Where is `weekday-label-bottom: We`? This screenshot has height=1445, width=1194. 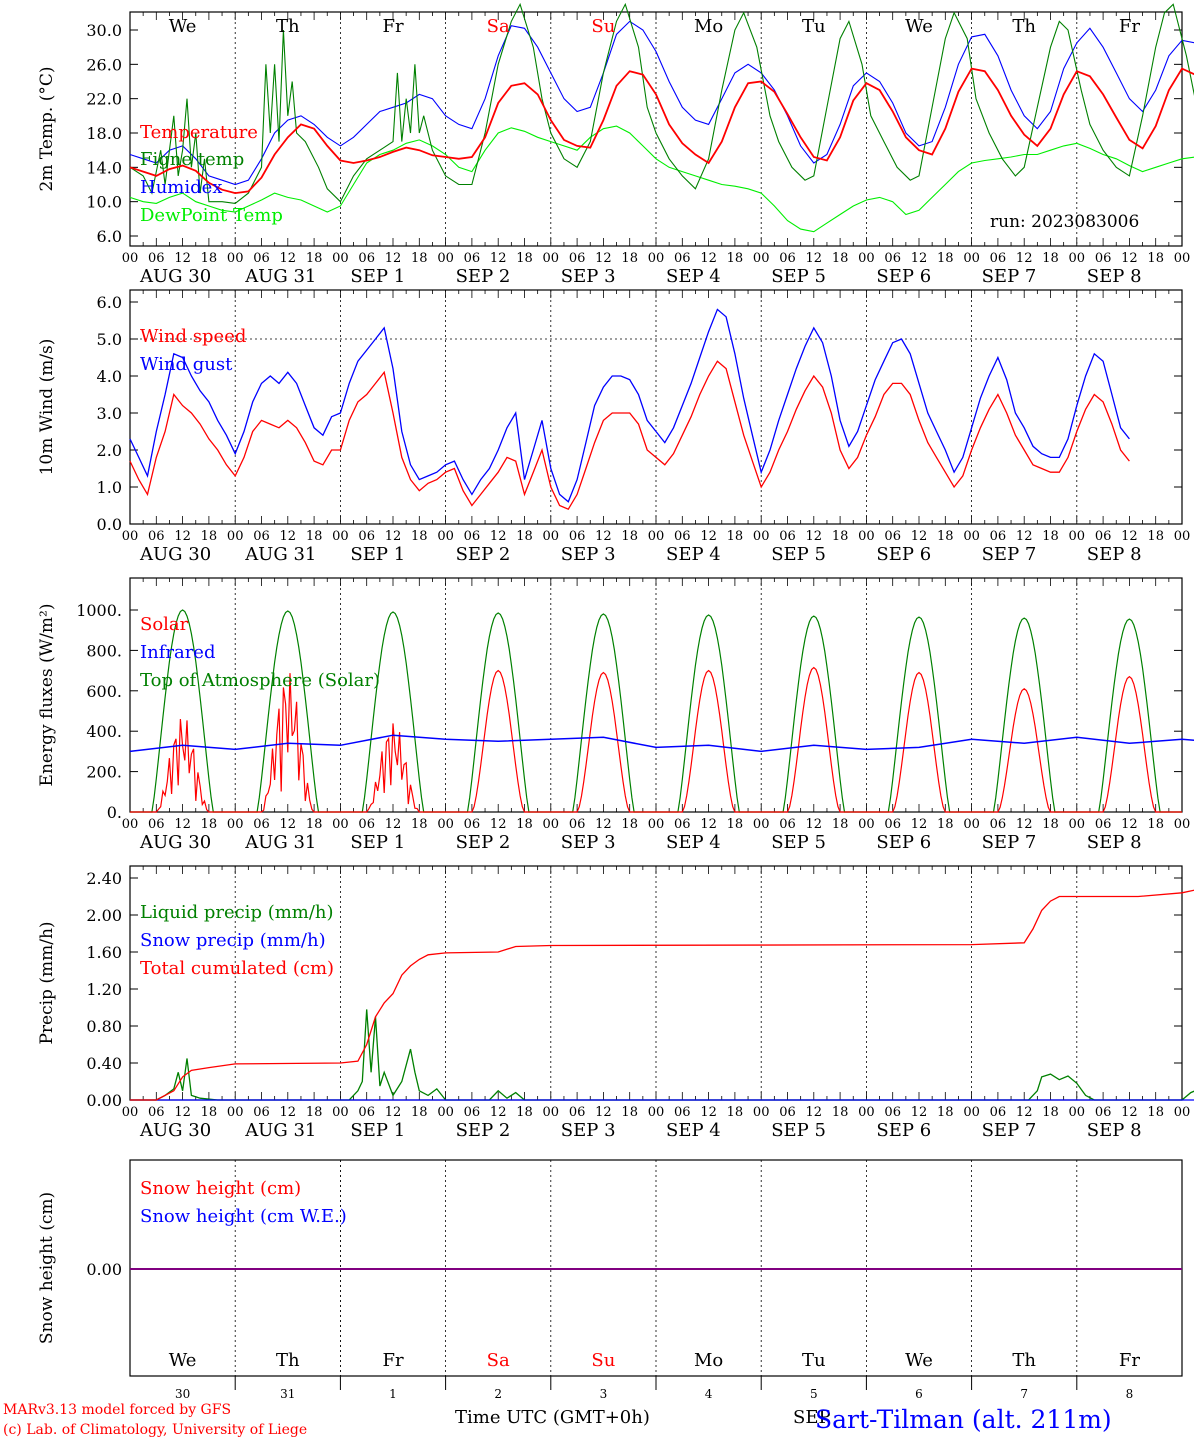
weekday-label-bottom: We is located at coordinates (919, 1360).